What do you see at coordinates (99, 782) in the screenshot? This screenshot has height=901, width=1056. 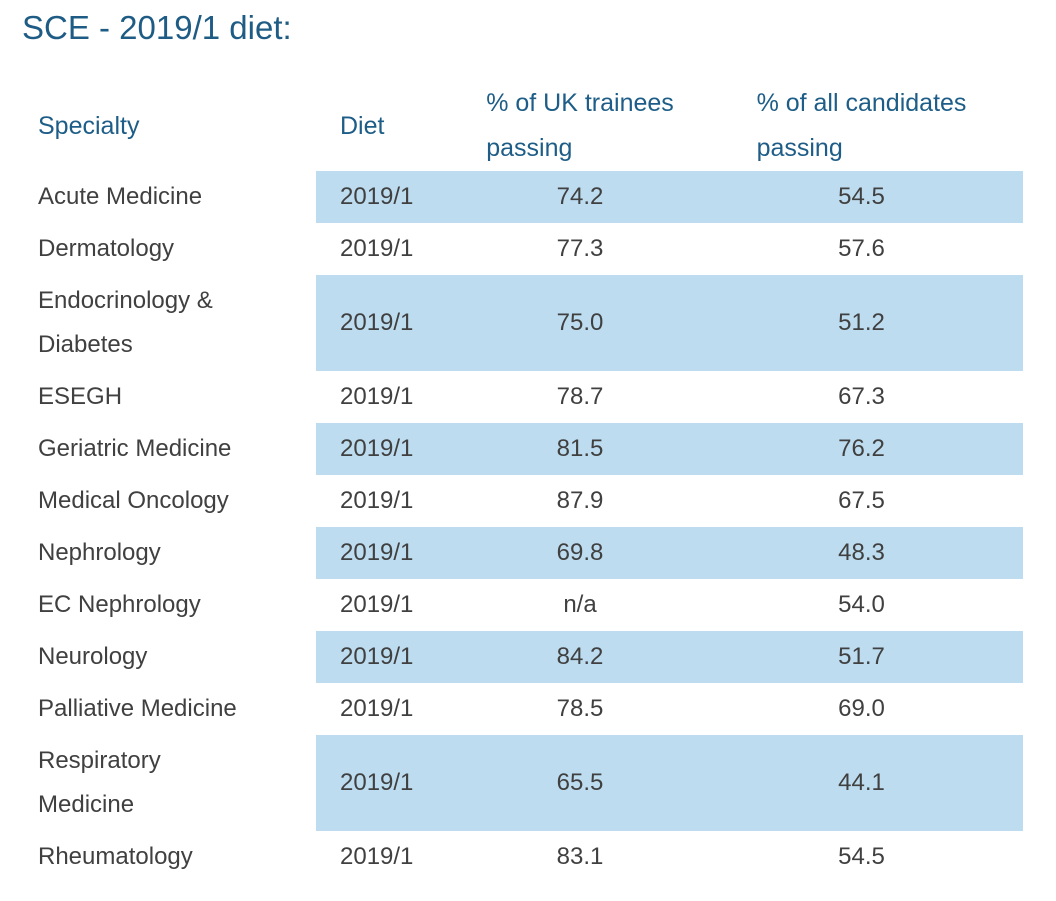 I see `specialty-cell: Respiratory Medicine` at bounding box center [99, 782].